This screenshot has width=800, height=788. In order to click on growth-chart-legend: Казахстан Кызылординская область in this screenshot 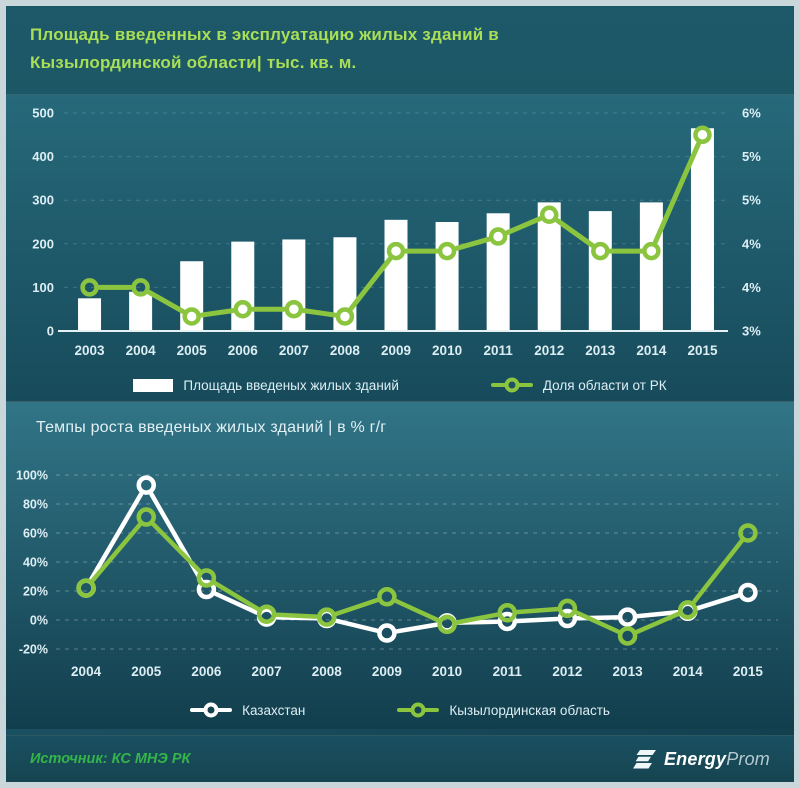, I will do `click(400, 710)`.